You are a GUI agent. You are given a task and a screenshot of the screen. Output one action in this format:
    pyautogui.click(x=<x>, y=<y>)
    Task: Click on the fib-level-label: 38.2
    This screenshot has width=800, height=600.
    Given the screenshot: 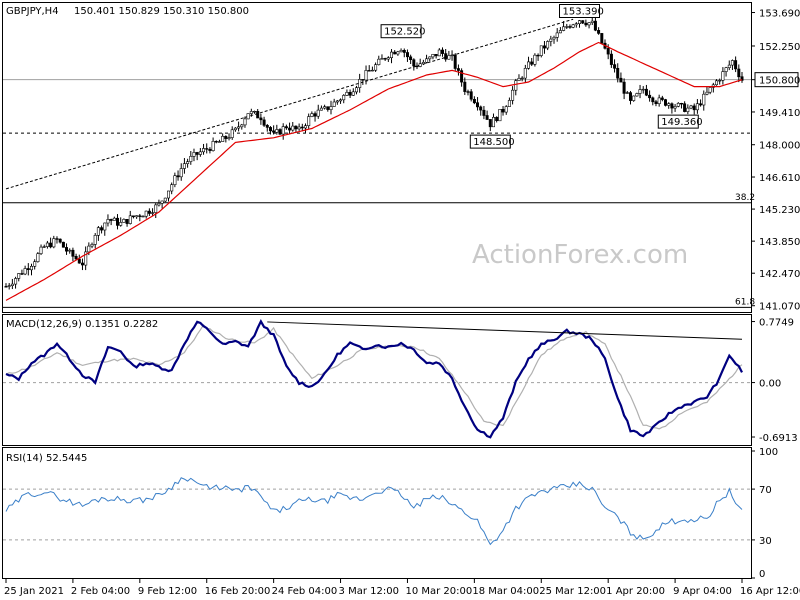 What is the action you would take?
    pyautogui.click(x=745, y=198)
    